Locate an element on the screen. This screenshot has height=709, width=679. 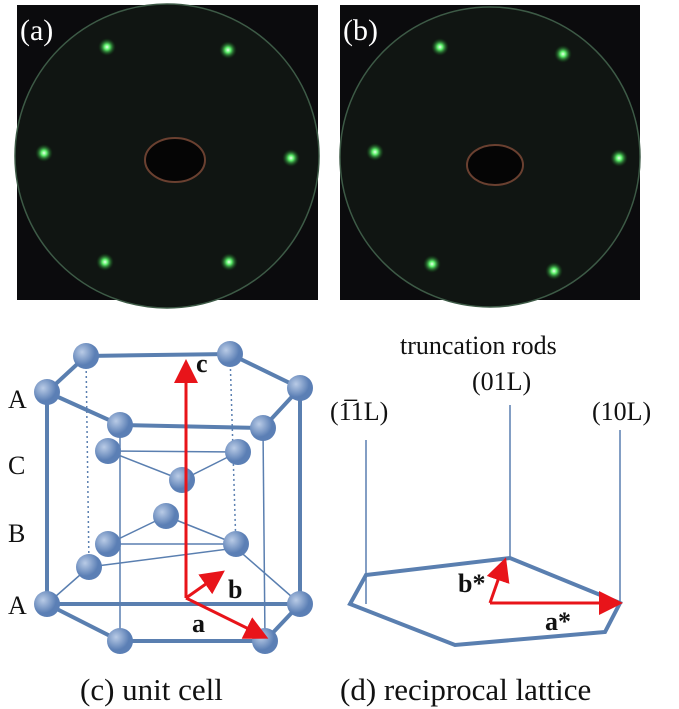
caption: (d) reciprocal lattice is located at coordinates (465, 689).